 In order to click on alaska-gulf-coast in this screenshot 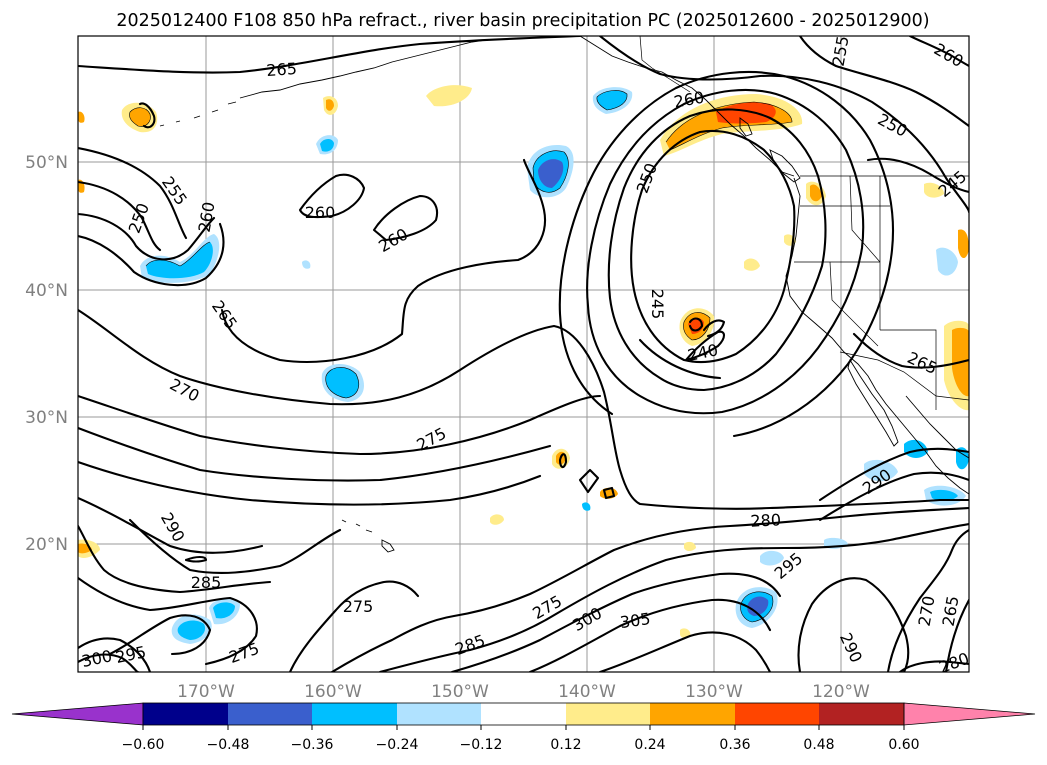, I will do `click(687, 106)`.